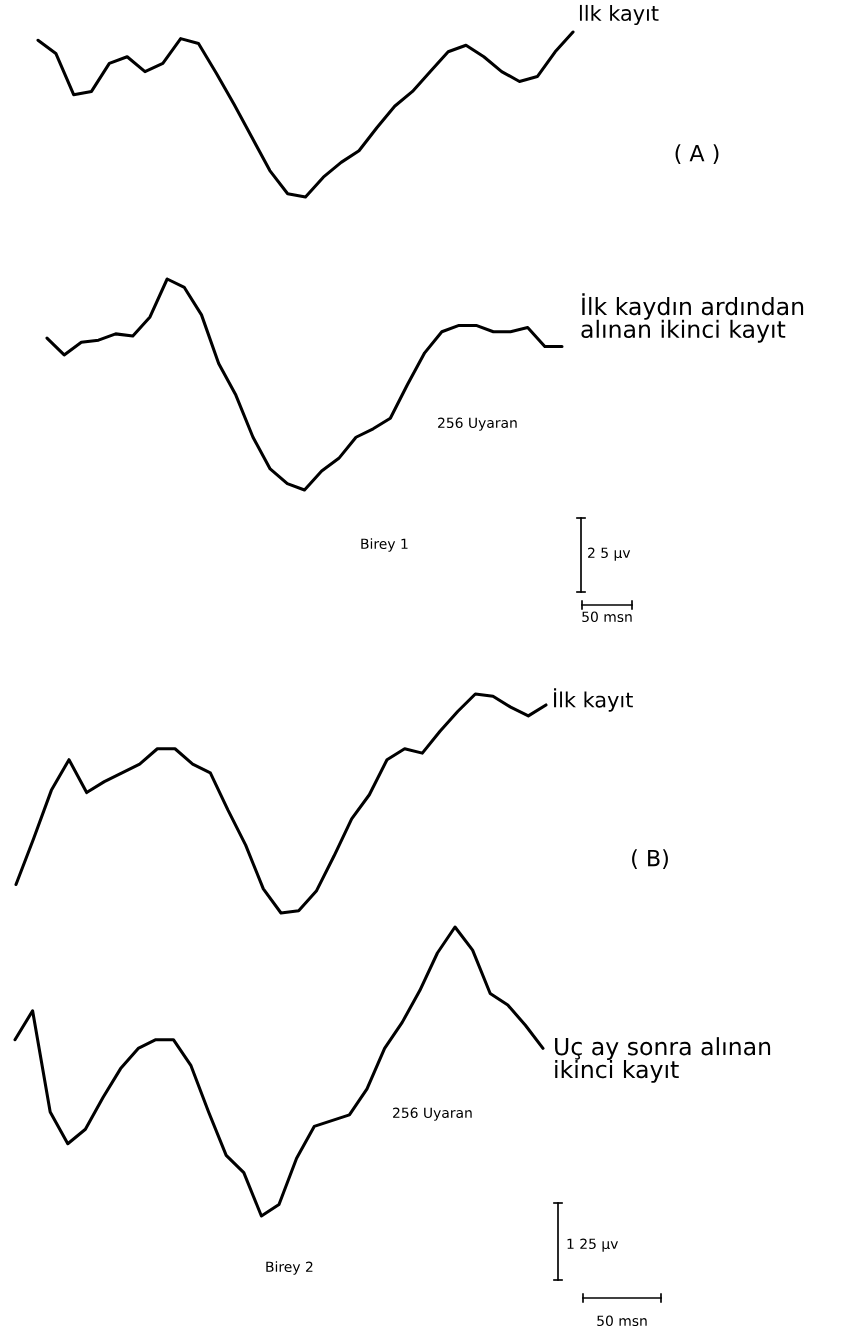  What do you see at coordinates (619, 15) in the screenshot?
I see `series-label: llk kayıt` at bounding box center [619, 15].